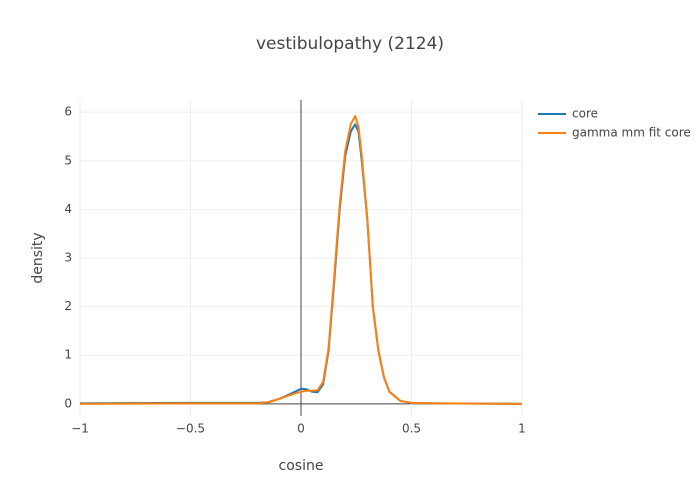 The width and height of the screenshot is (700, 500). I want to click on x-tick-label: 1, so click(522, 429).